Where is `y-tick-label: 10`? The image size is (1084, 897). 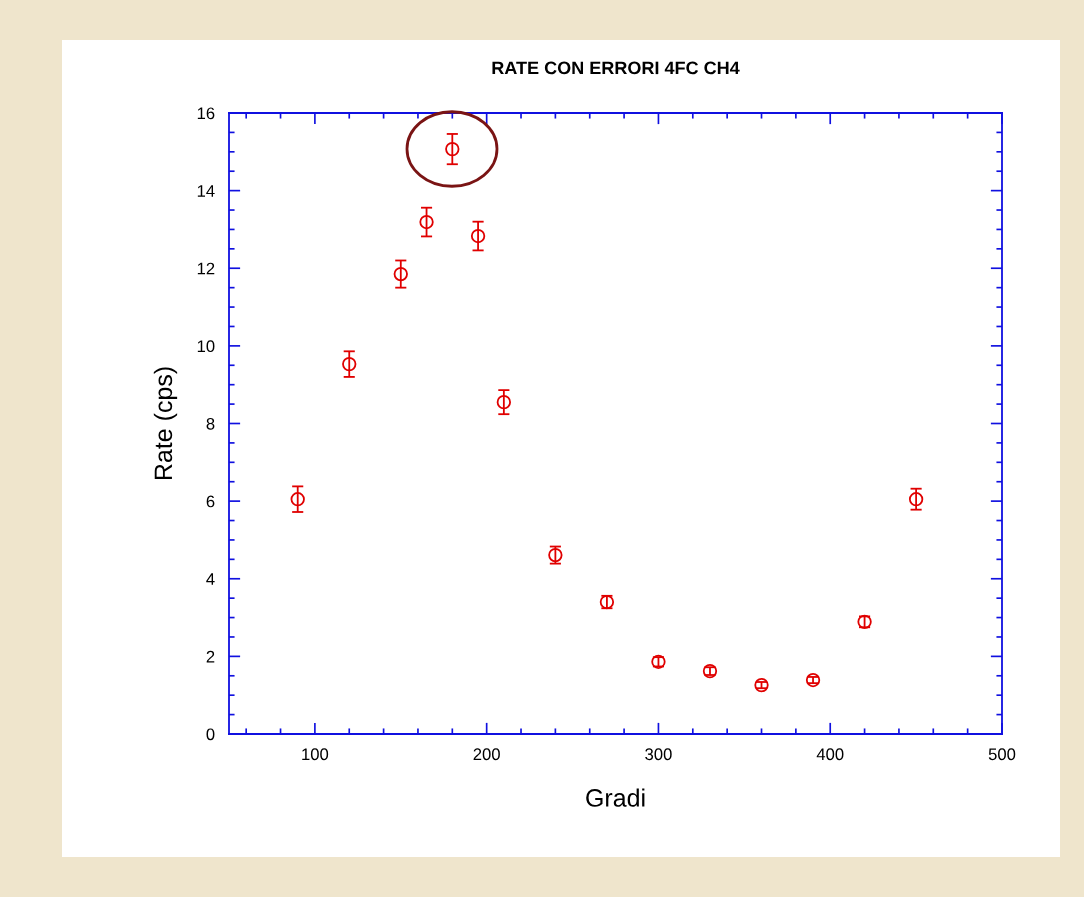
y-tick-label: 10 is located at coordinates (206, 346).